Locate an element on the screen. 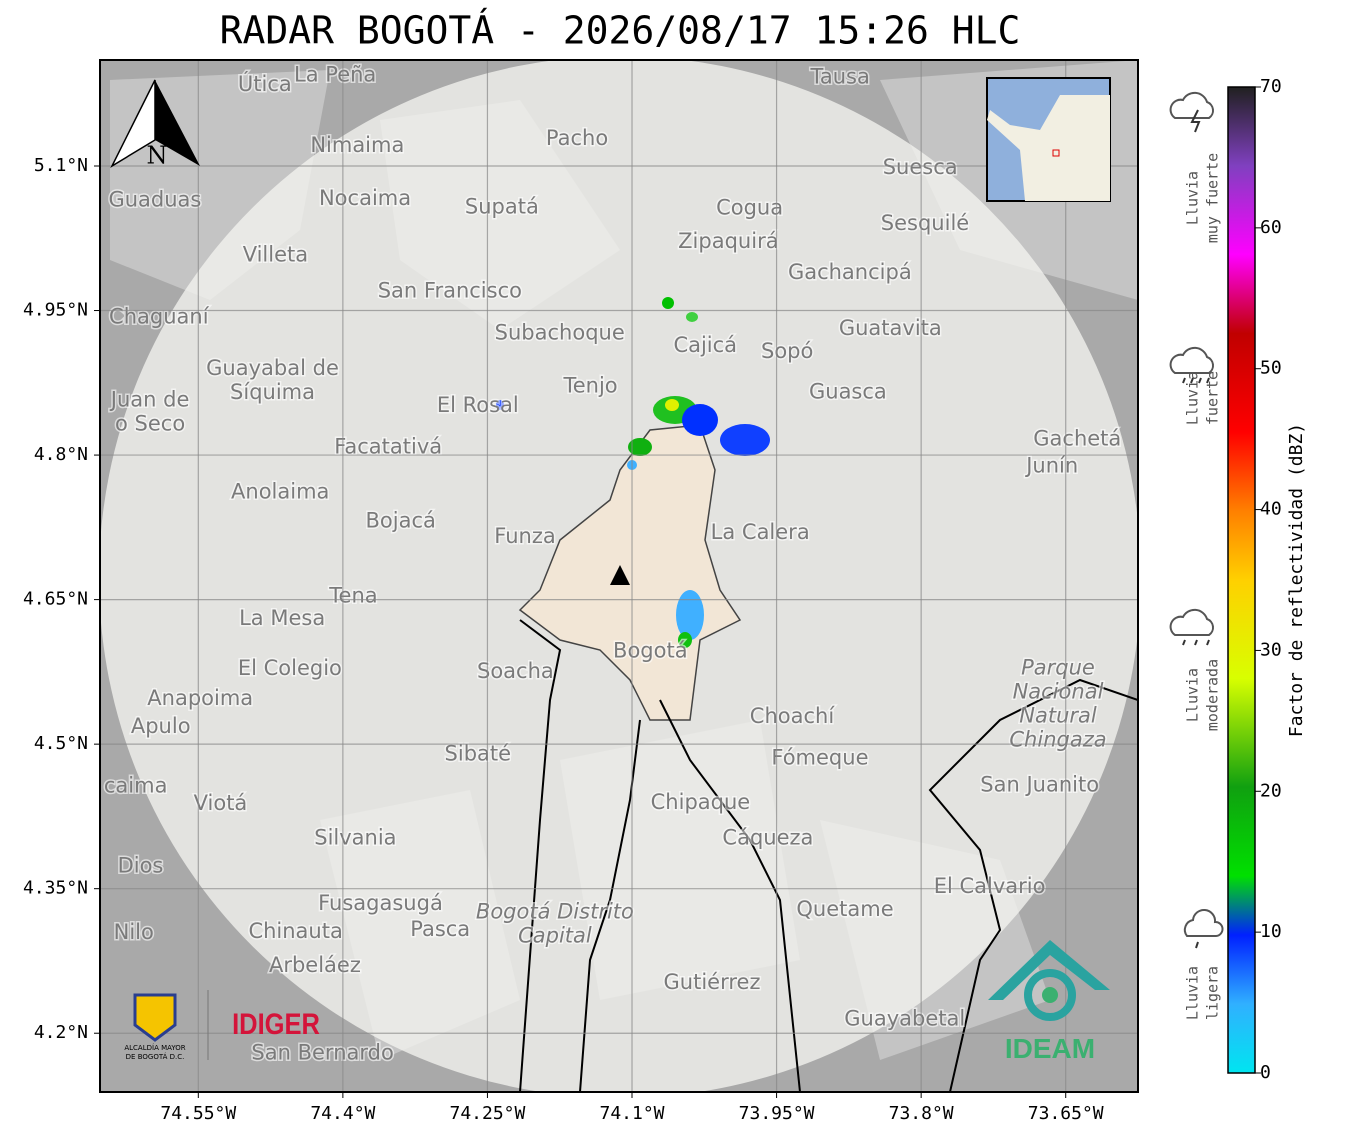 Image resolution: width=1349 pixels, height=1139 pixels. north-label: N is located at coordinates (157, 156).